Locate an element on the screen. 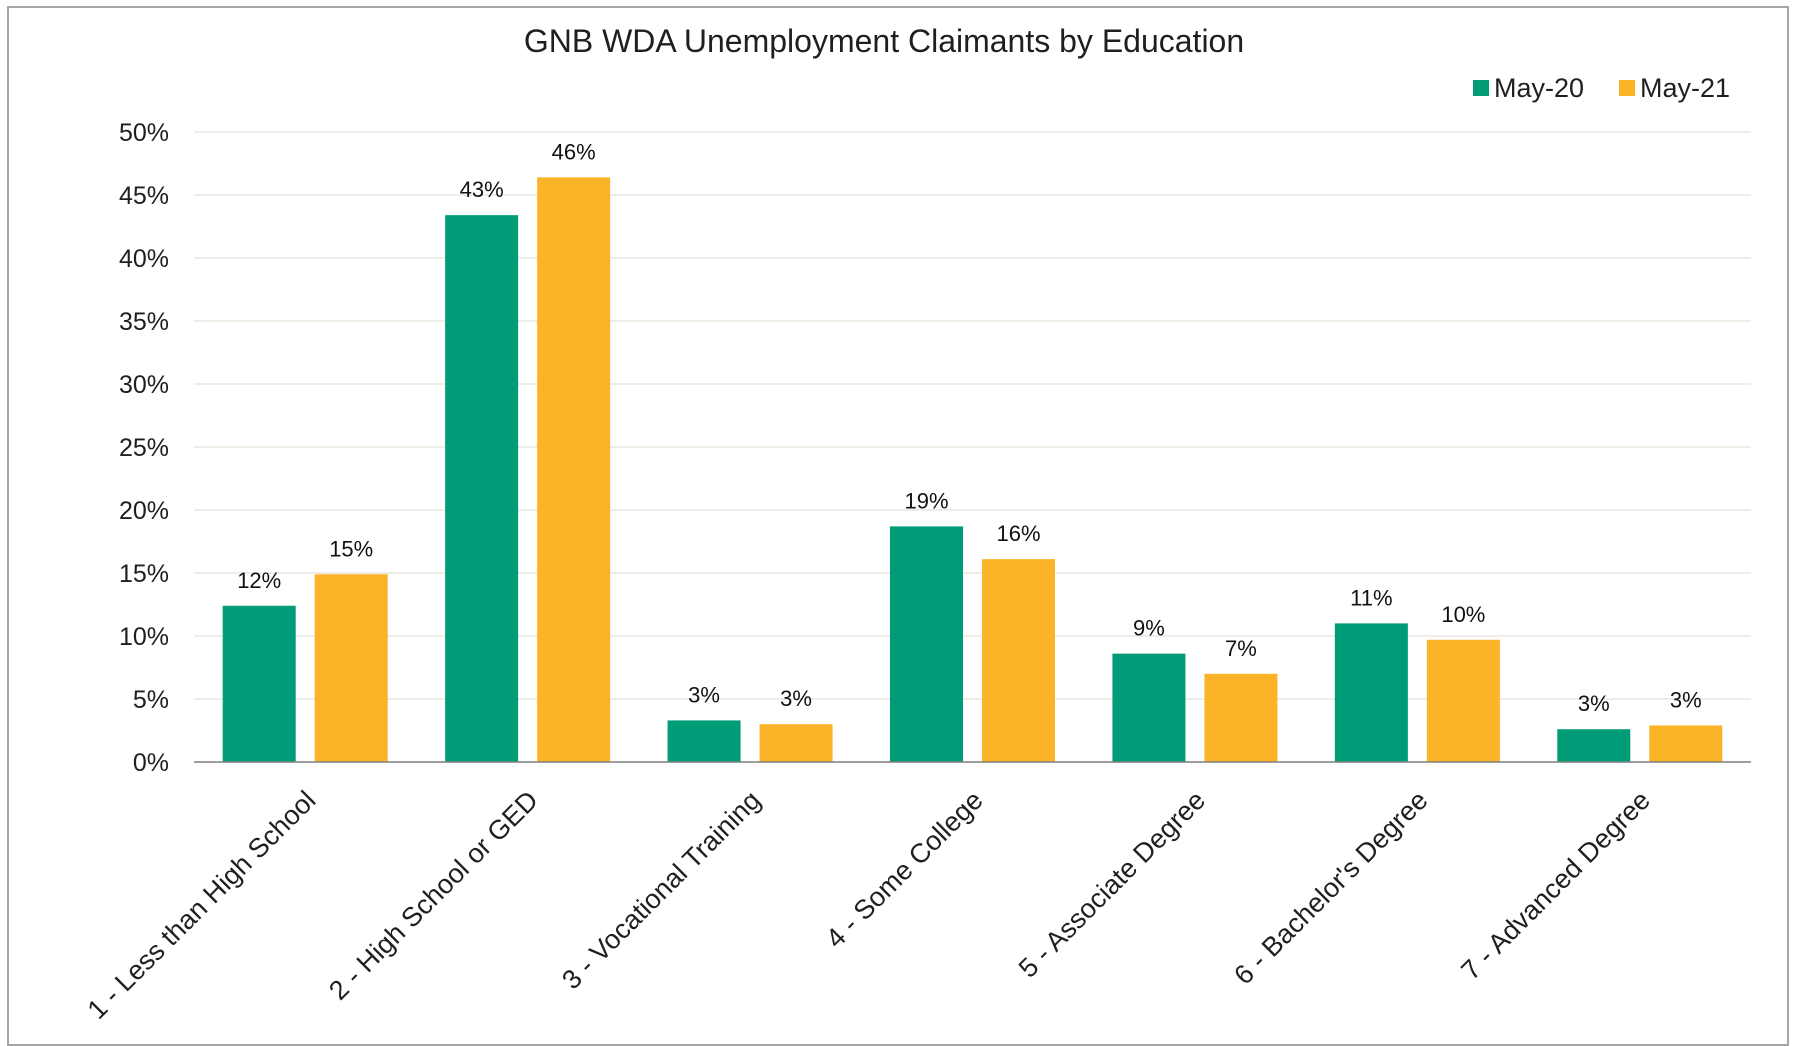 The image size is (1796, 1046). y-tick-label: 20% is located at coordinates (144, 511).